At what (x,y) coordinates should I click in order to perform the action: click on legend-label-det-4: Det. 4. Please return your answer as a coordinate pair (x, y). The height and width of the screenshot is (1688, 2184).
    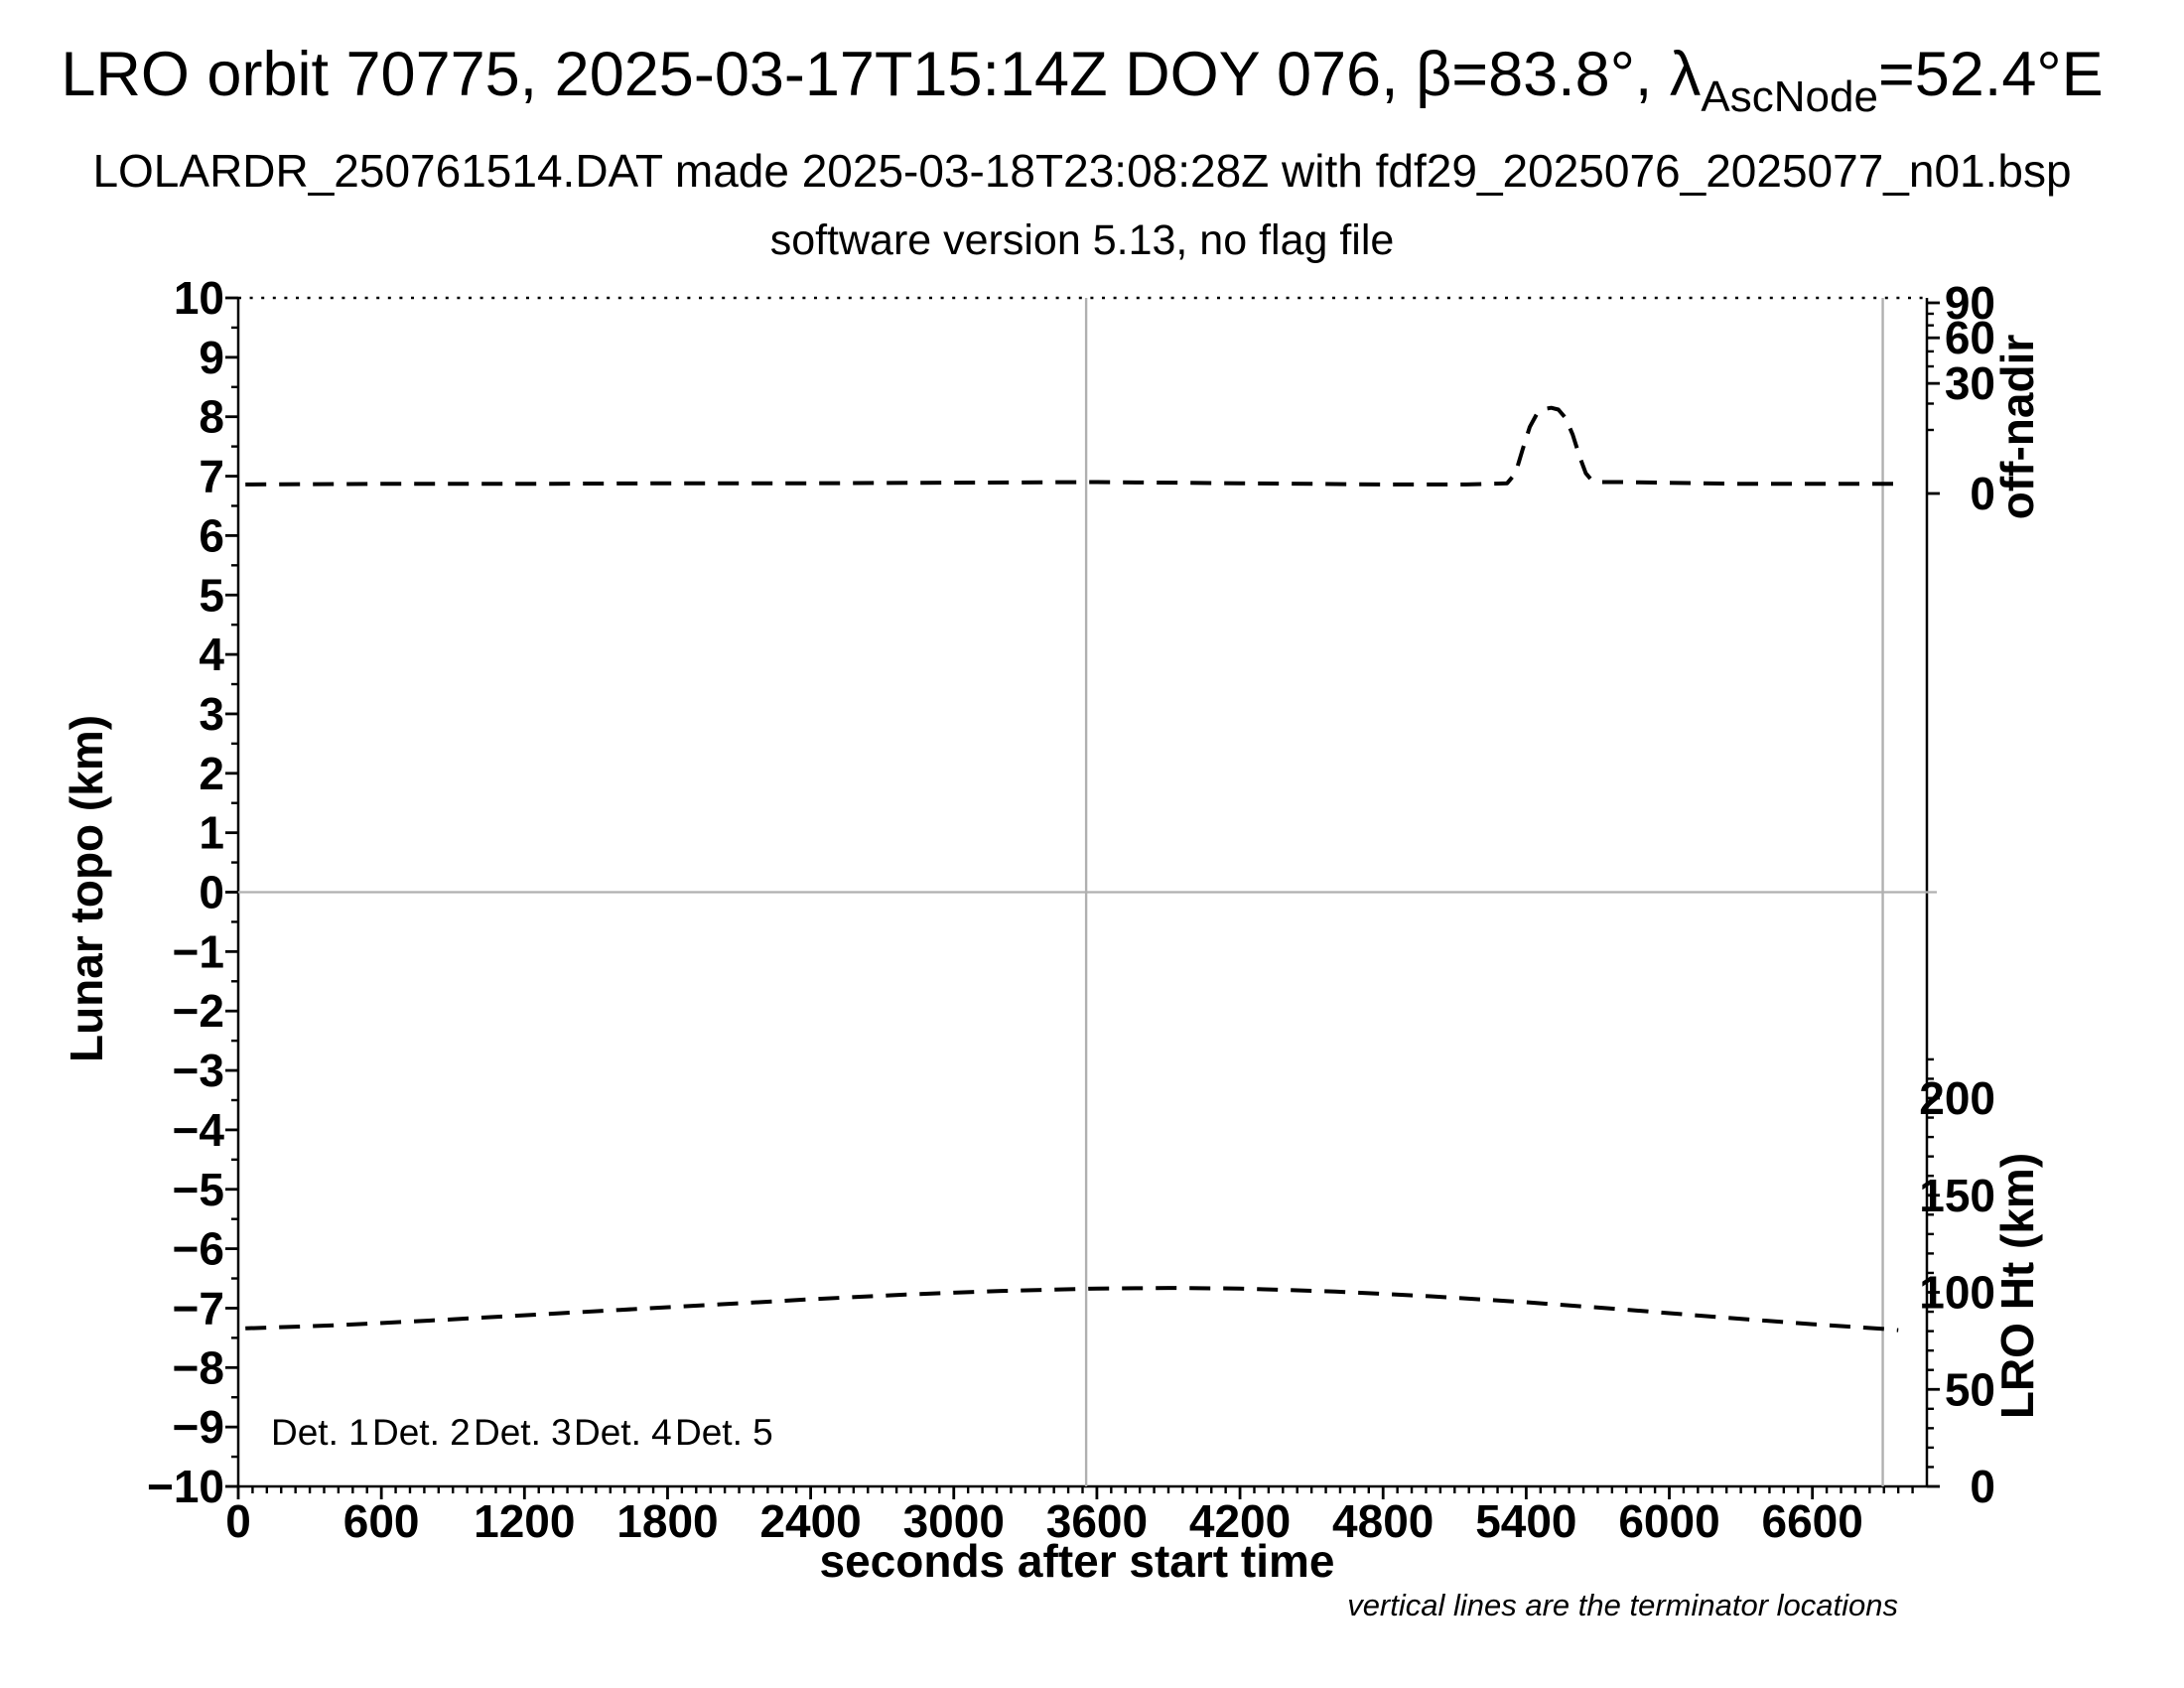
    Looking at the image, I should click on (623, 1432).